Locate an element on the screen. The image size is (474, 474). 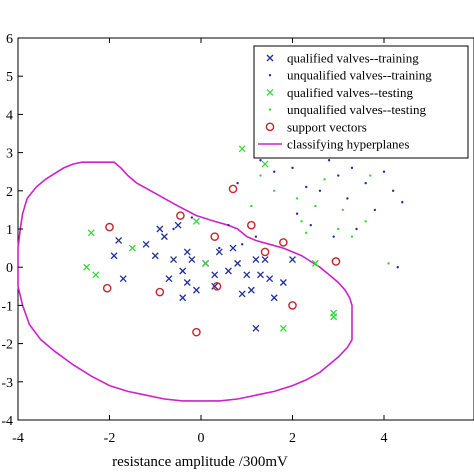
legend-entry: classifying hyperplanes is located at coordinates (333, 144).